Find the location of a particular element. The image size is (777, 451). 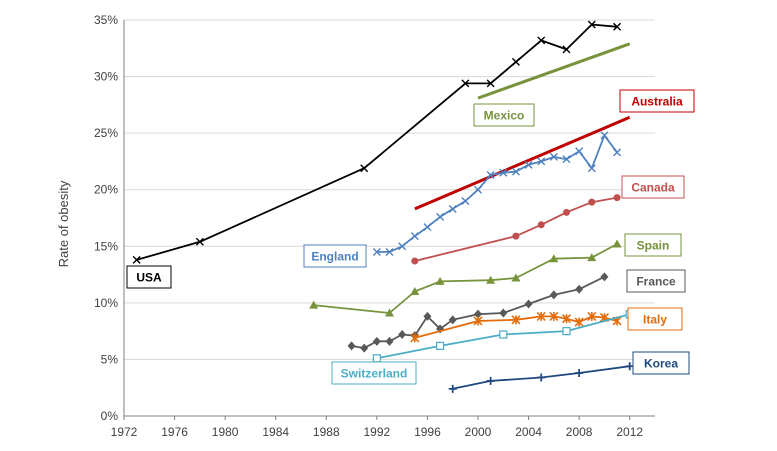

x-tick-label: 2004 is located at coordinates (528, 432).